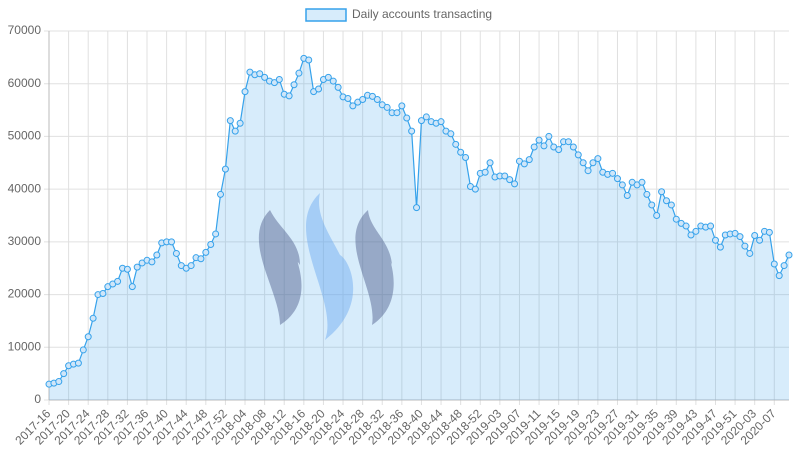  I want to click on y-tick-label: 70000, so click(25, 30).